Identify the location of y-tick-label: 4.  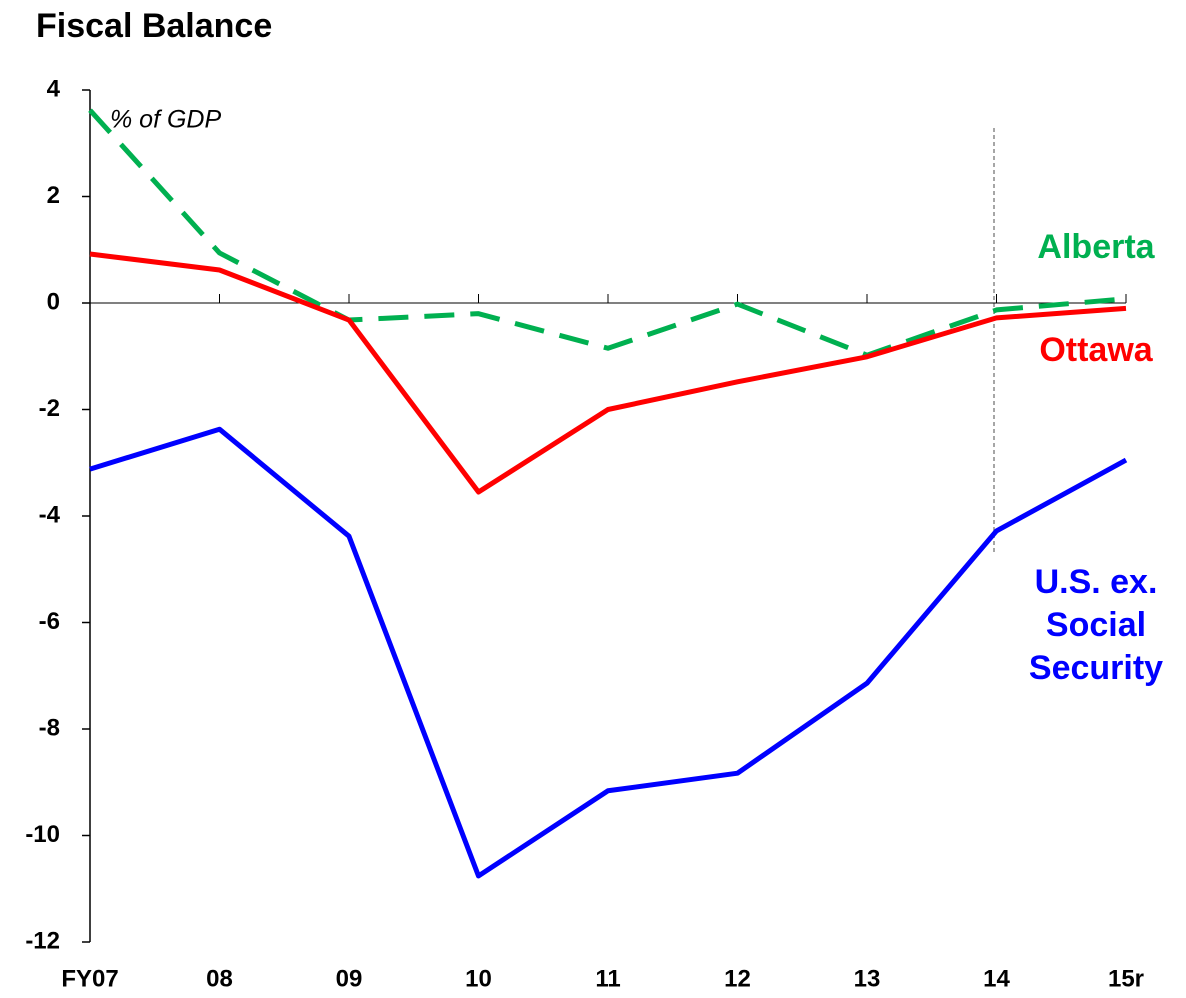
(54, 88).